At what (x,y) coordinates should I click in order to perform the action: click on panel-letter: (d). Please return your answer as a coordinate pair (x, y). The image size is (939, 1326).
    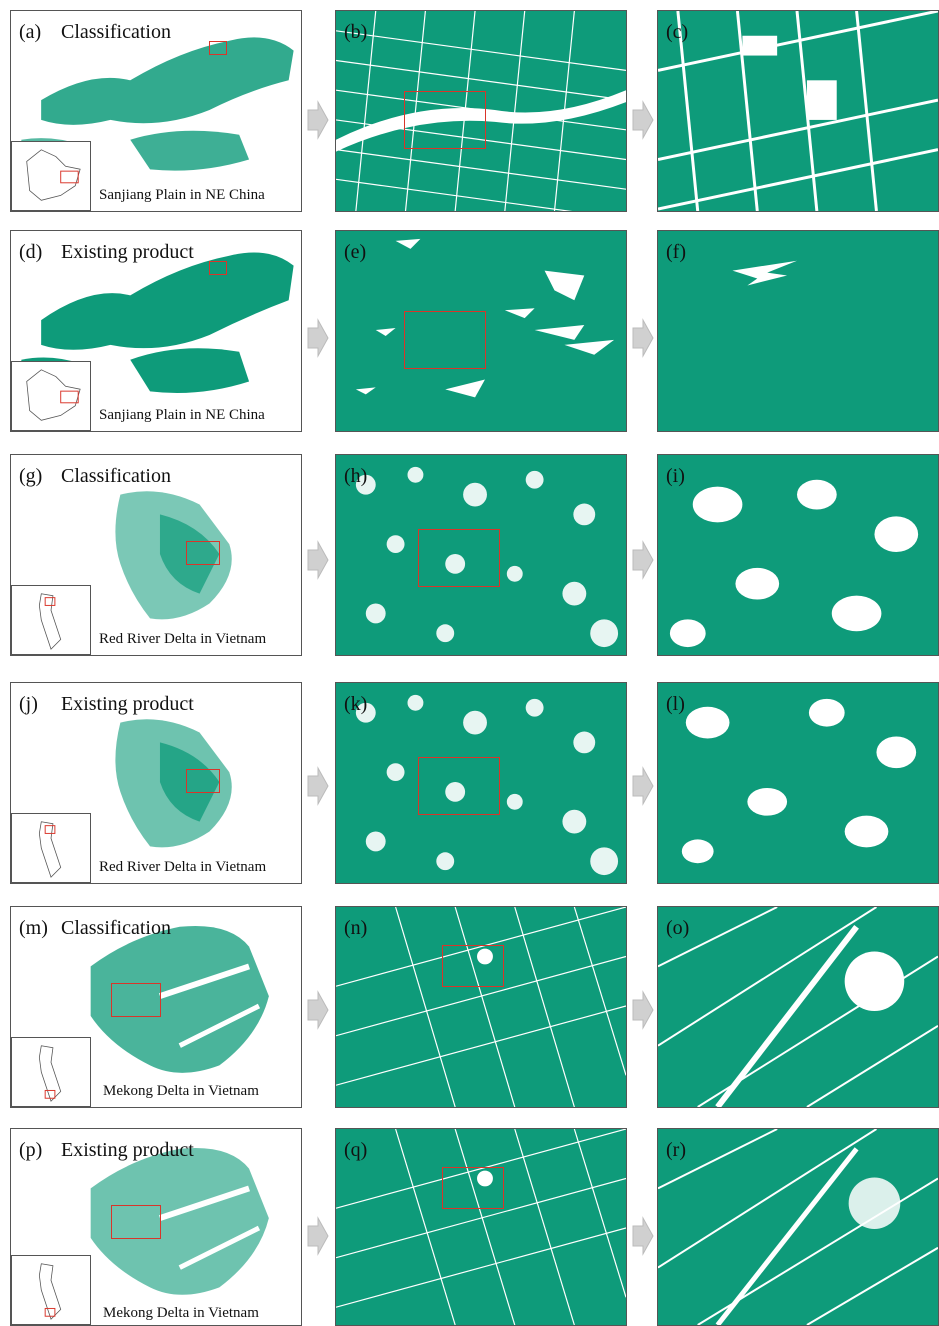
    Looking at the image, I should click on (31, 252).